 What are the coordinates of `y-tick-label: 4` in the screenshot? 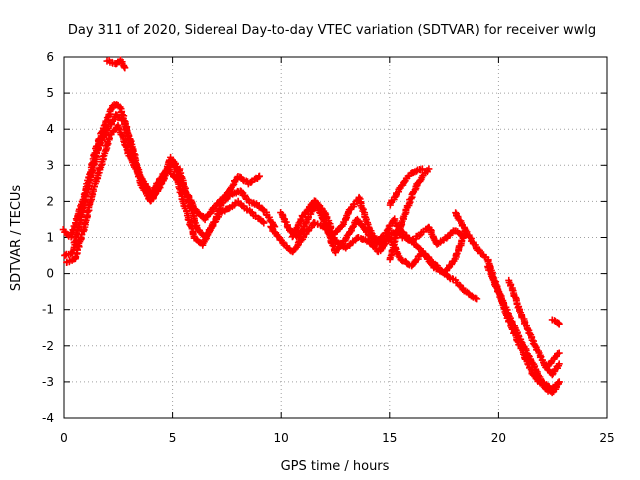 It's located at (50, 129).